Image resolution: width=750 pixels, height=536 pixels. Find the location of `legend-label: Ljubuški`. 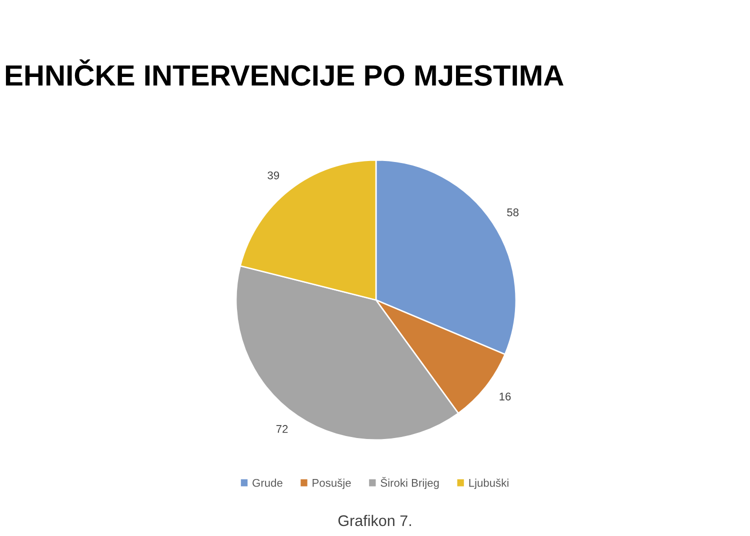

legend-label: Ljubuški is located at coordinates (488, 484).